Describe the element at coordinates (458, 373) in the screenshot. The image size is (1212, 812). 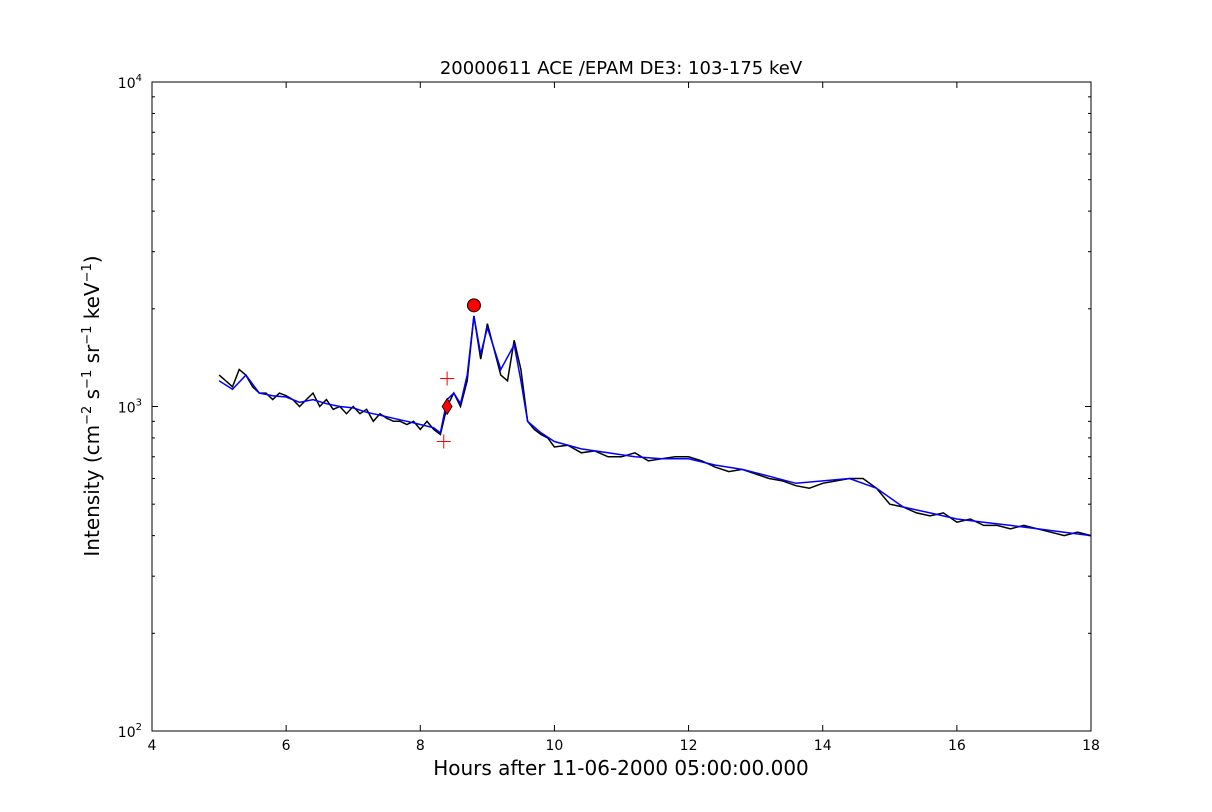
I see `marker-layer` at that location.